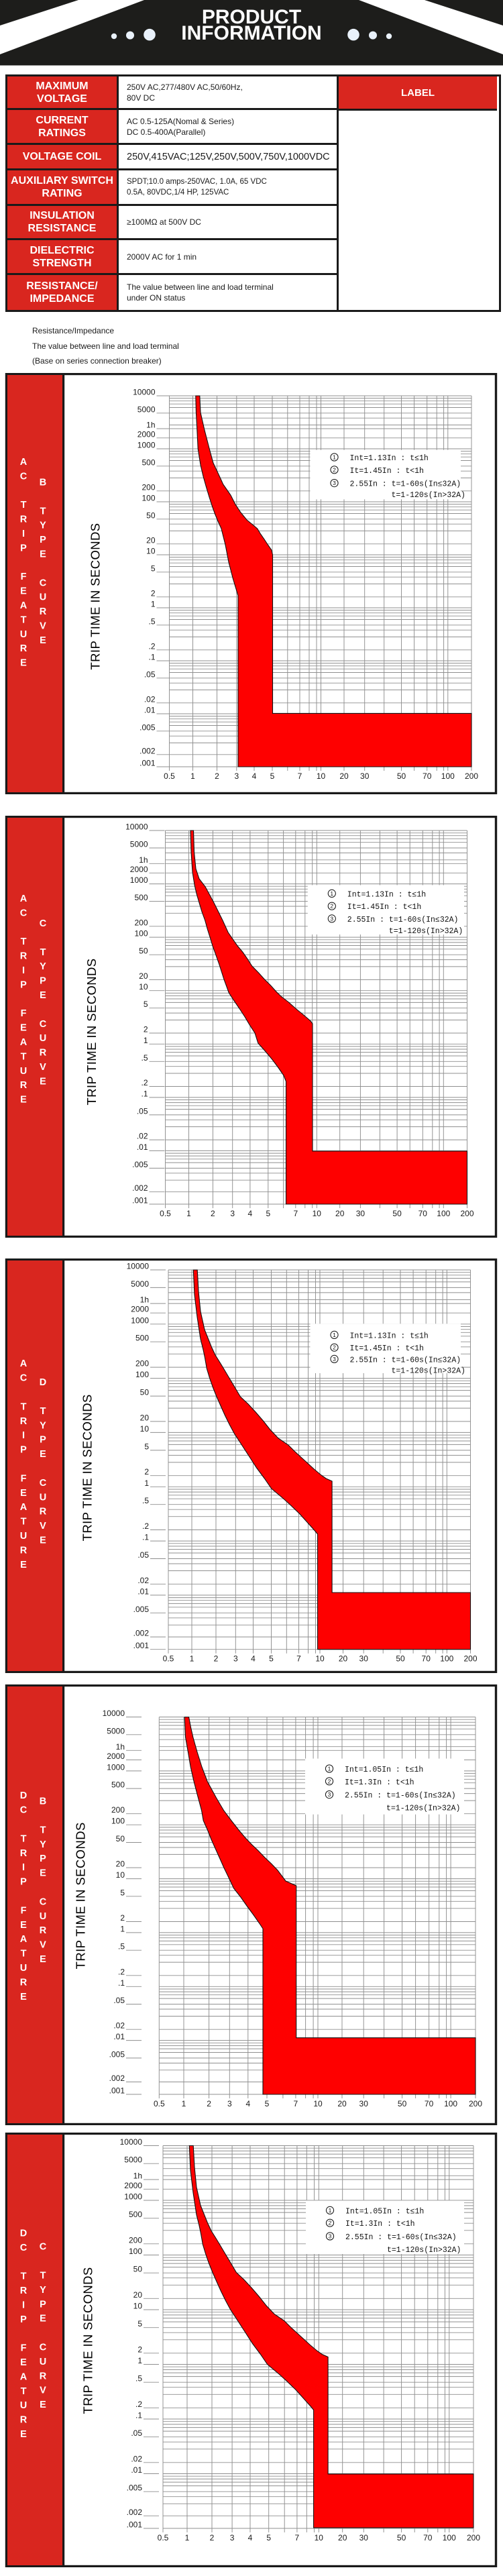  What do you see at coordinates (119, 2026) in the screenshot?
I see `svg-text: .02` at bounding box center [119, 2026].